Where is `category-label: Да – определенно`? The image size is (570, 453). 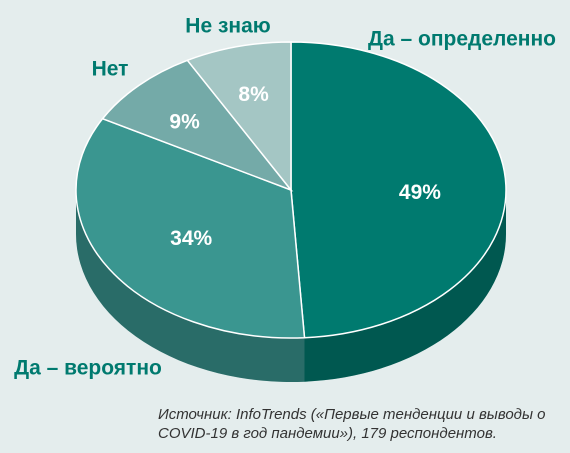 category-label: Да – определенно is located at coordinates (462, 39).